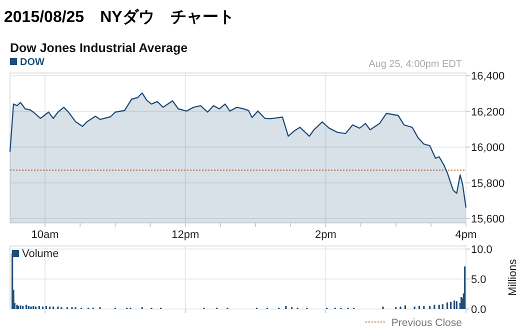 The width and height of the screenshot is (525, 334). What do you see at coordinates (513, 277) in the screenshot?
I see `y-axis-title: Millions` at bounding box center [513, 277].